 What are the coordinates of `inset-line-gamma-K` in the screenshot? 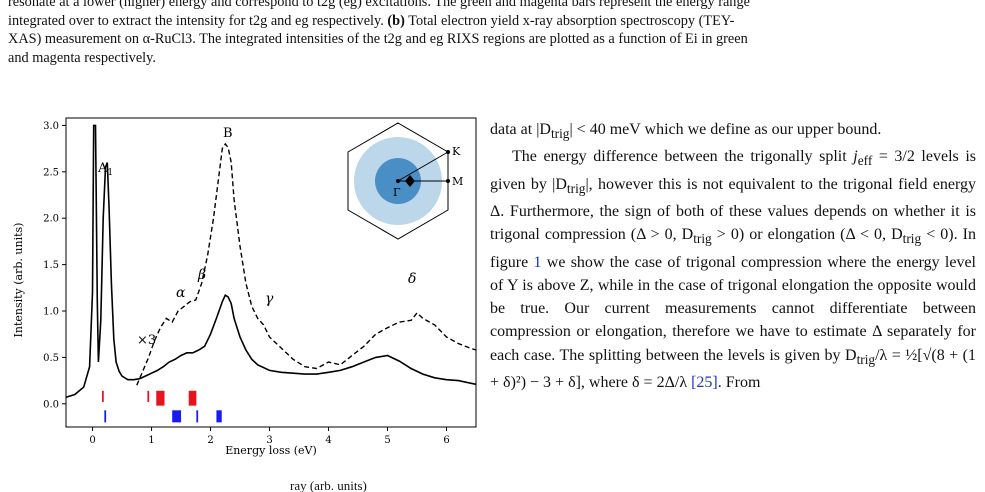 It's located at (423, 166).